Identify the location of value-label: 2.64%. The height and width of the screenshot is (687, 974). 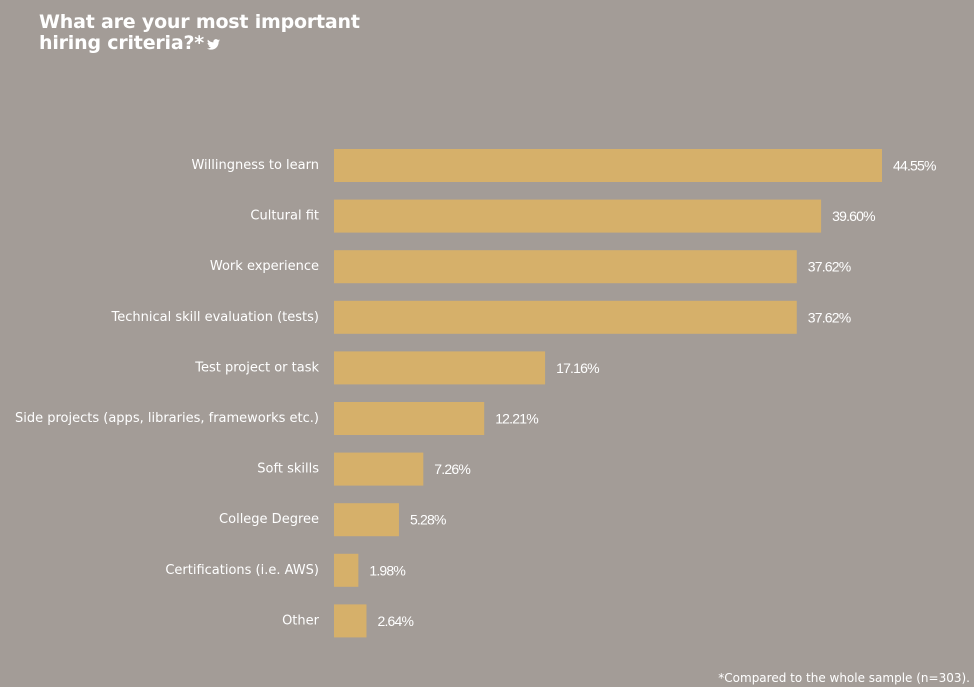
(395, 621).